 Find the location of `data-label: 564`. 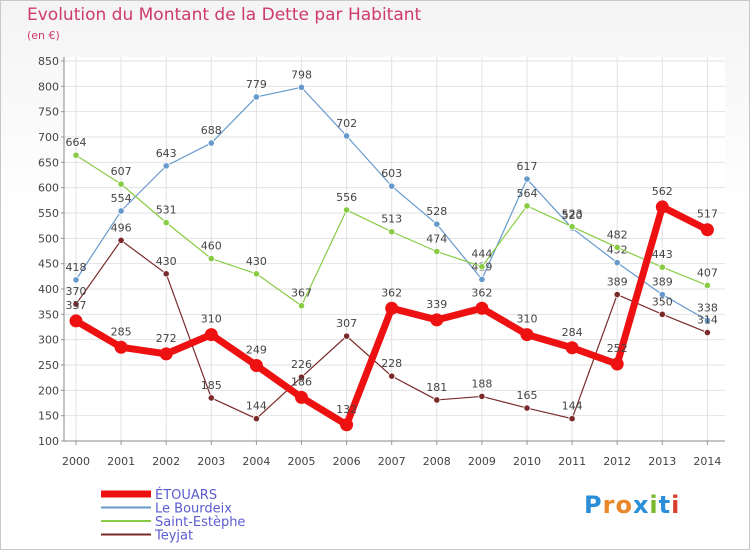

data-label: 564 is located at coordinates (527, 193).